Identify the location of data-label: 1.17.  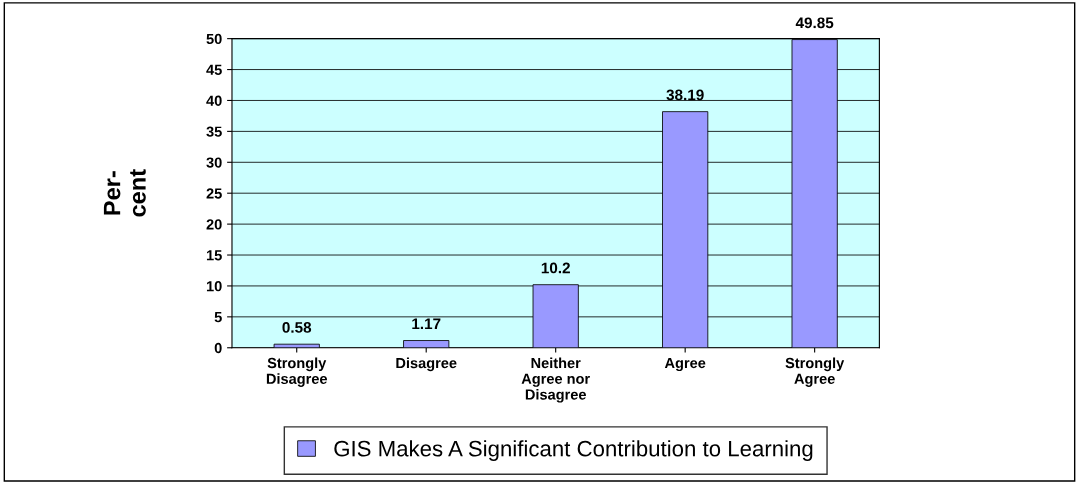
(426, 324).